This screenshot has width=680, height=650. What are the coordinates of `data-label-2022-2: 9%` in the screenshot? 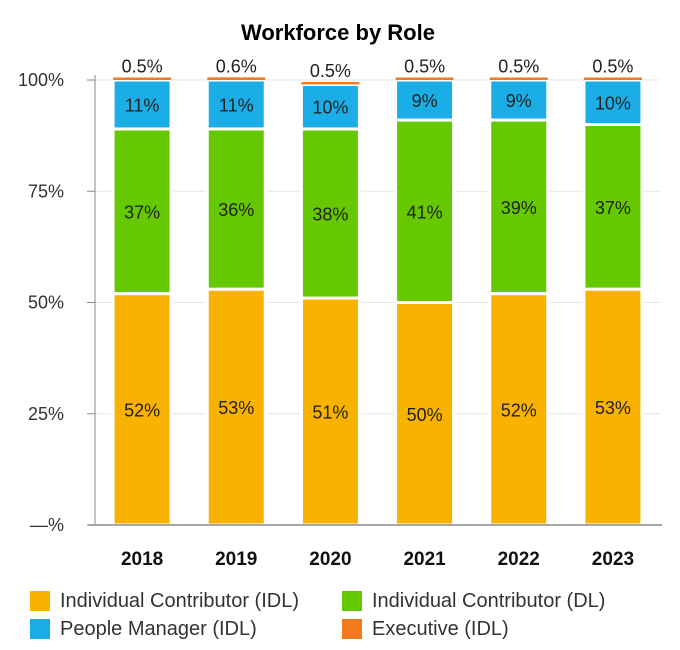 It's located at (519, 101).